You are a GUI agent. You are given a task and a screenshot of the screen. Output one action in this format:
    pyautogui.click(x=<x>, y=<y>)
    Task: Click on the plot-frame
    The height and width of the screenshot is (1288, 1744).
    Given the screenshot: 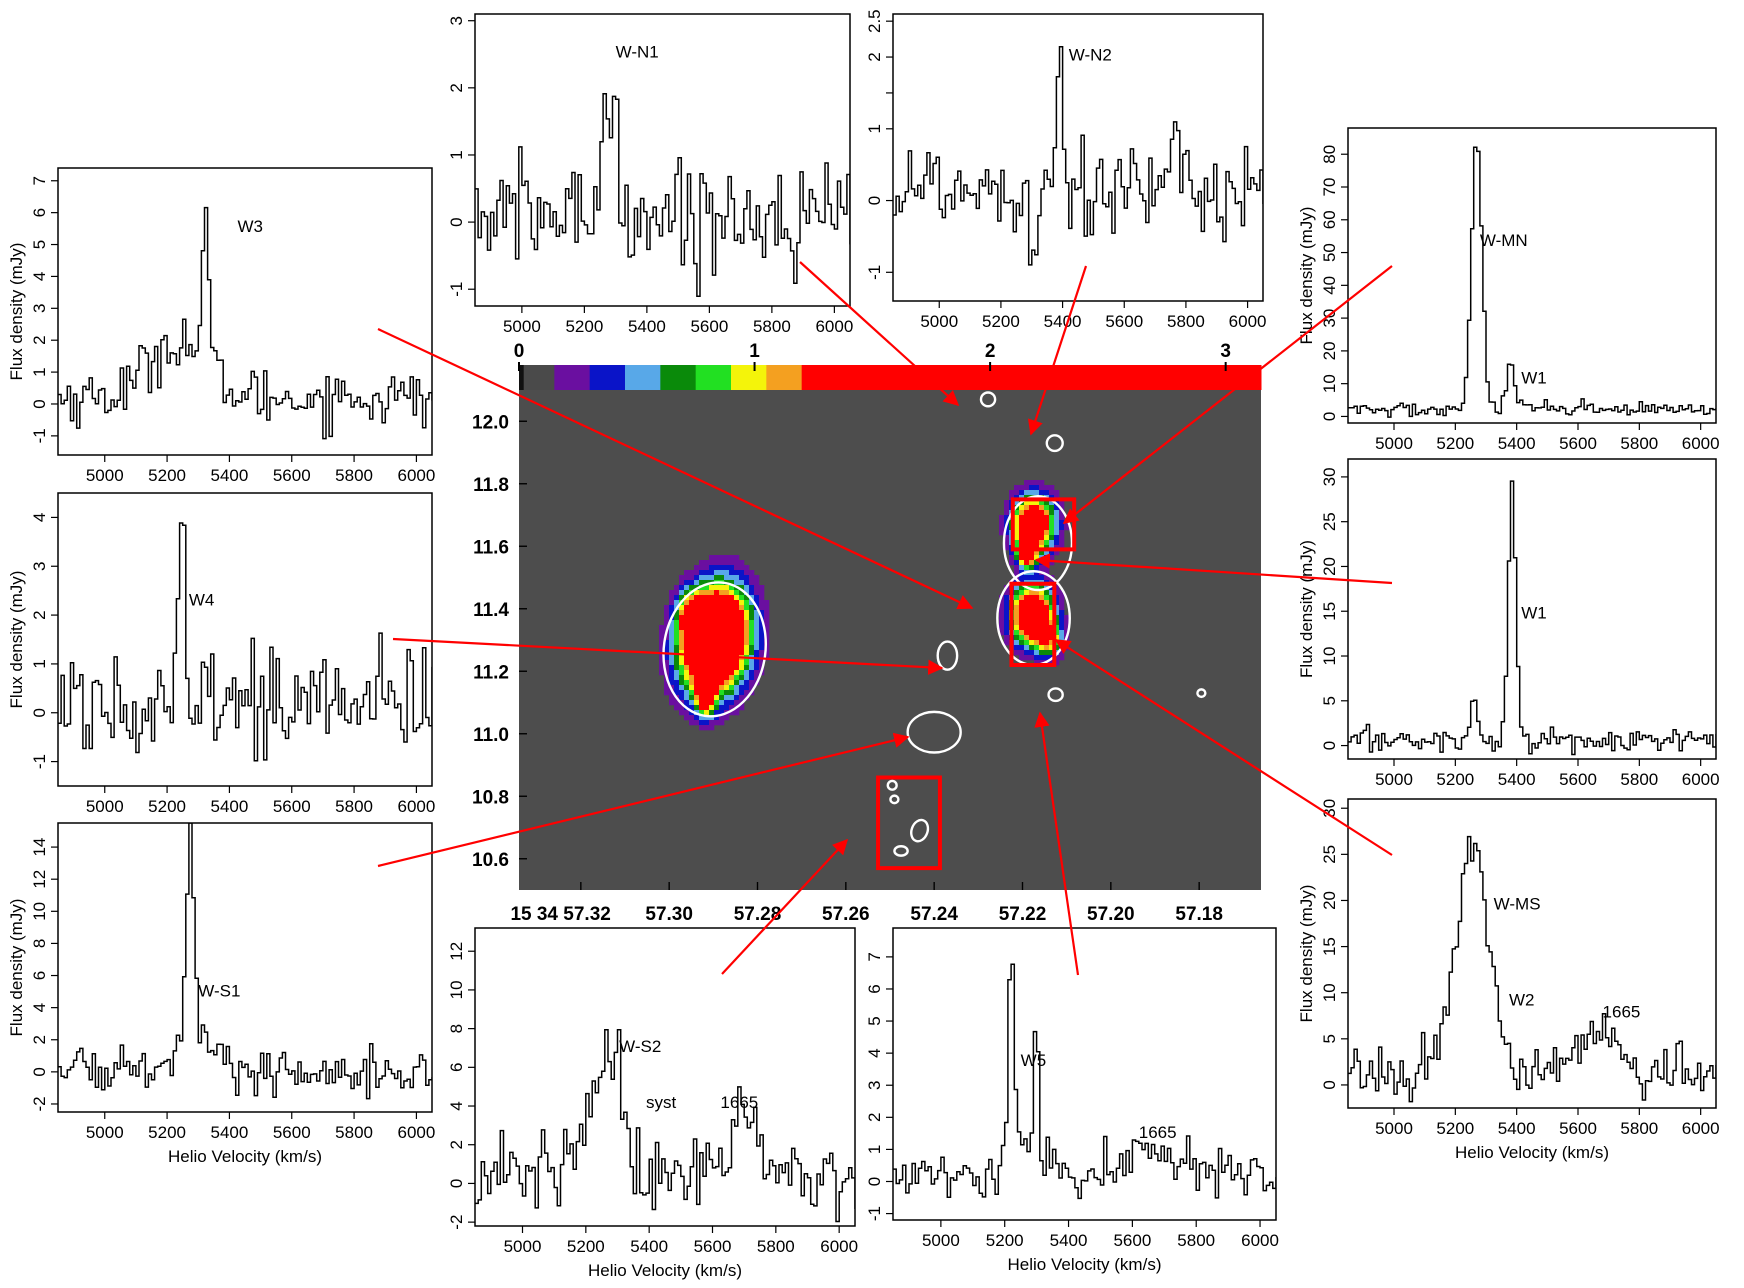 What is the action you would take?
    pyautogui.click(x=1084, y=1074)
    